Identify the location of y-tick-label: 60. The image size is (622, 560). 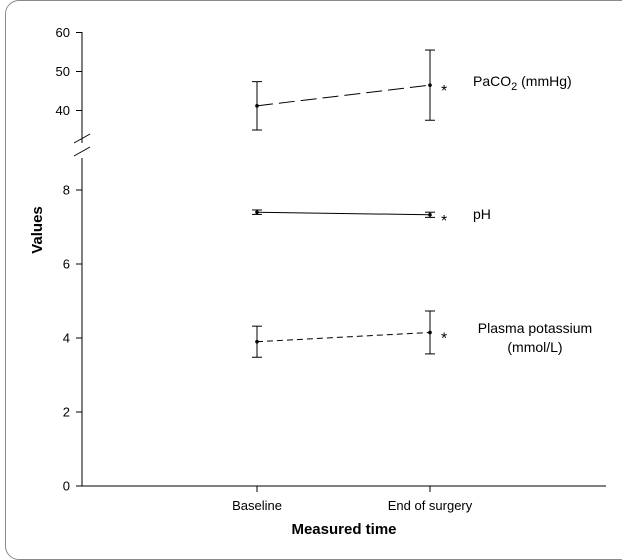
(63, 32).